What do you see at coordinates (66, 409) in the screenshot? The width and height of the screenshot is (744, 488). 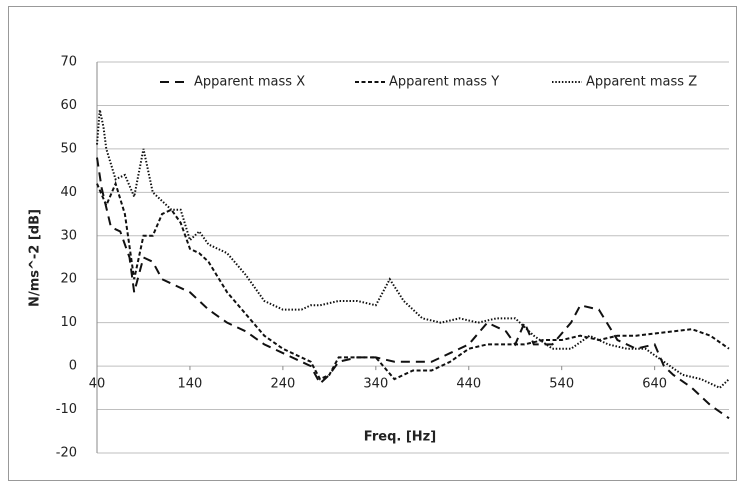 I see `y-tick-label: -10` at bounding box center [66, 409].